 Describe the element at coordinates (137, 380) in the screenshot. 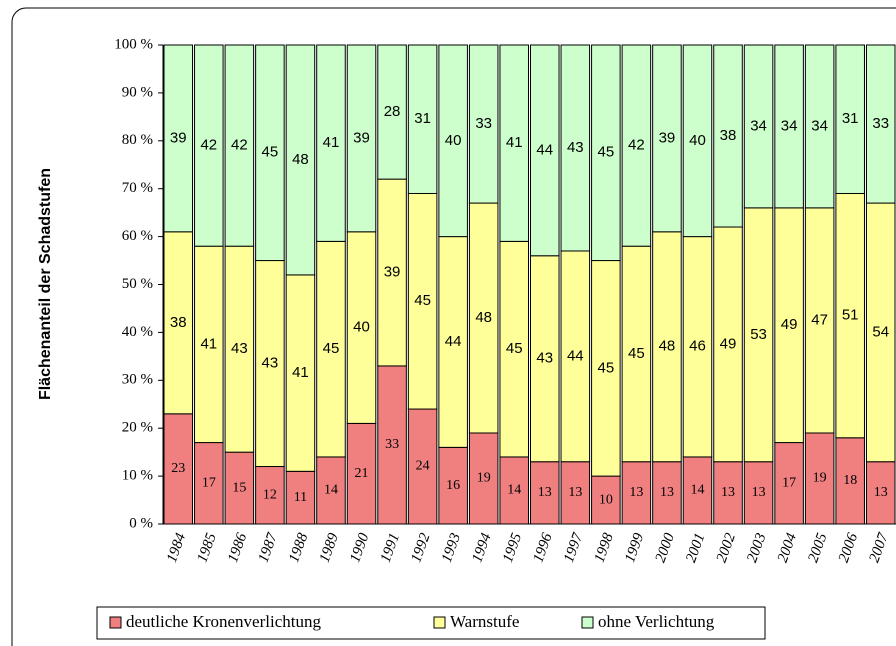

I see `y-tick-label: 30 %` at that location.